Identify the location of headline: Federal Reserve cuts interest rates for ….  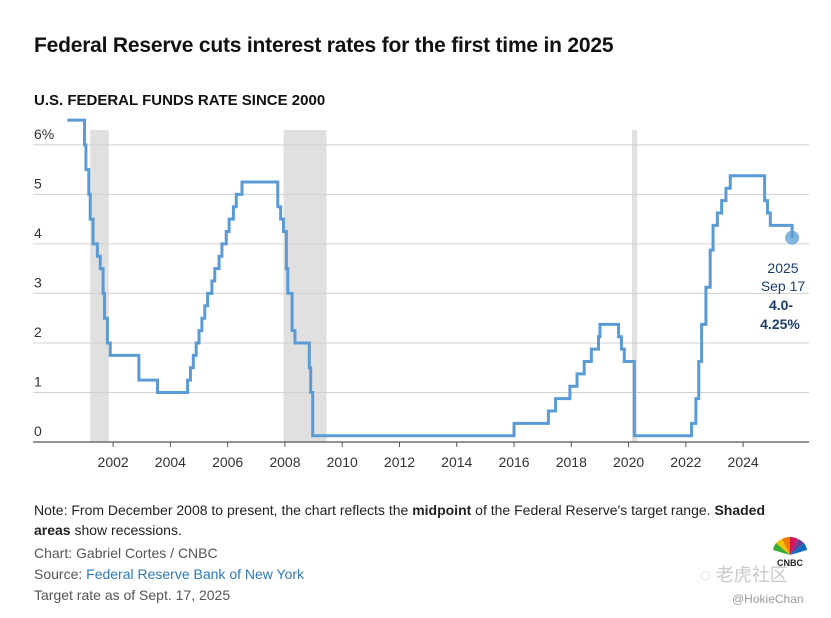
(324, 45).